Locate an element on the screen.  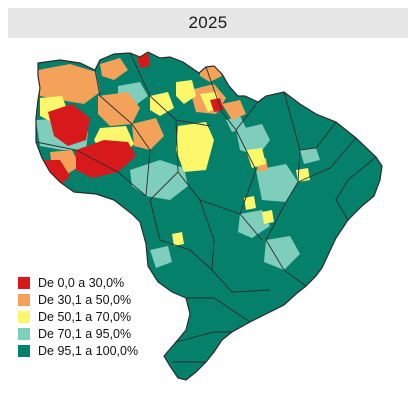
legend-item: De 95,1 a 100,0% is located at coordinates (98, 351).